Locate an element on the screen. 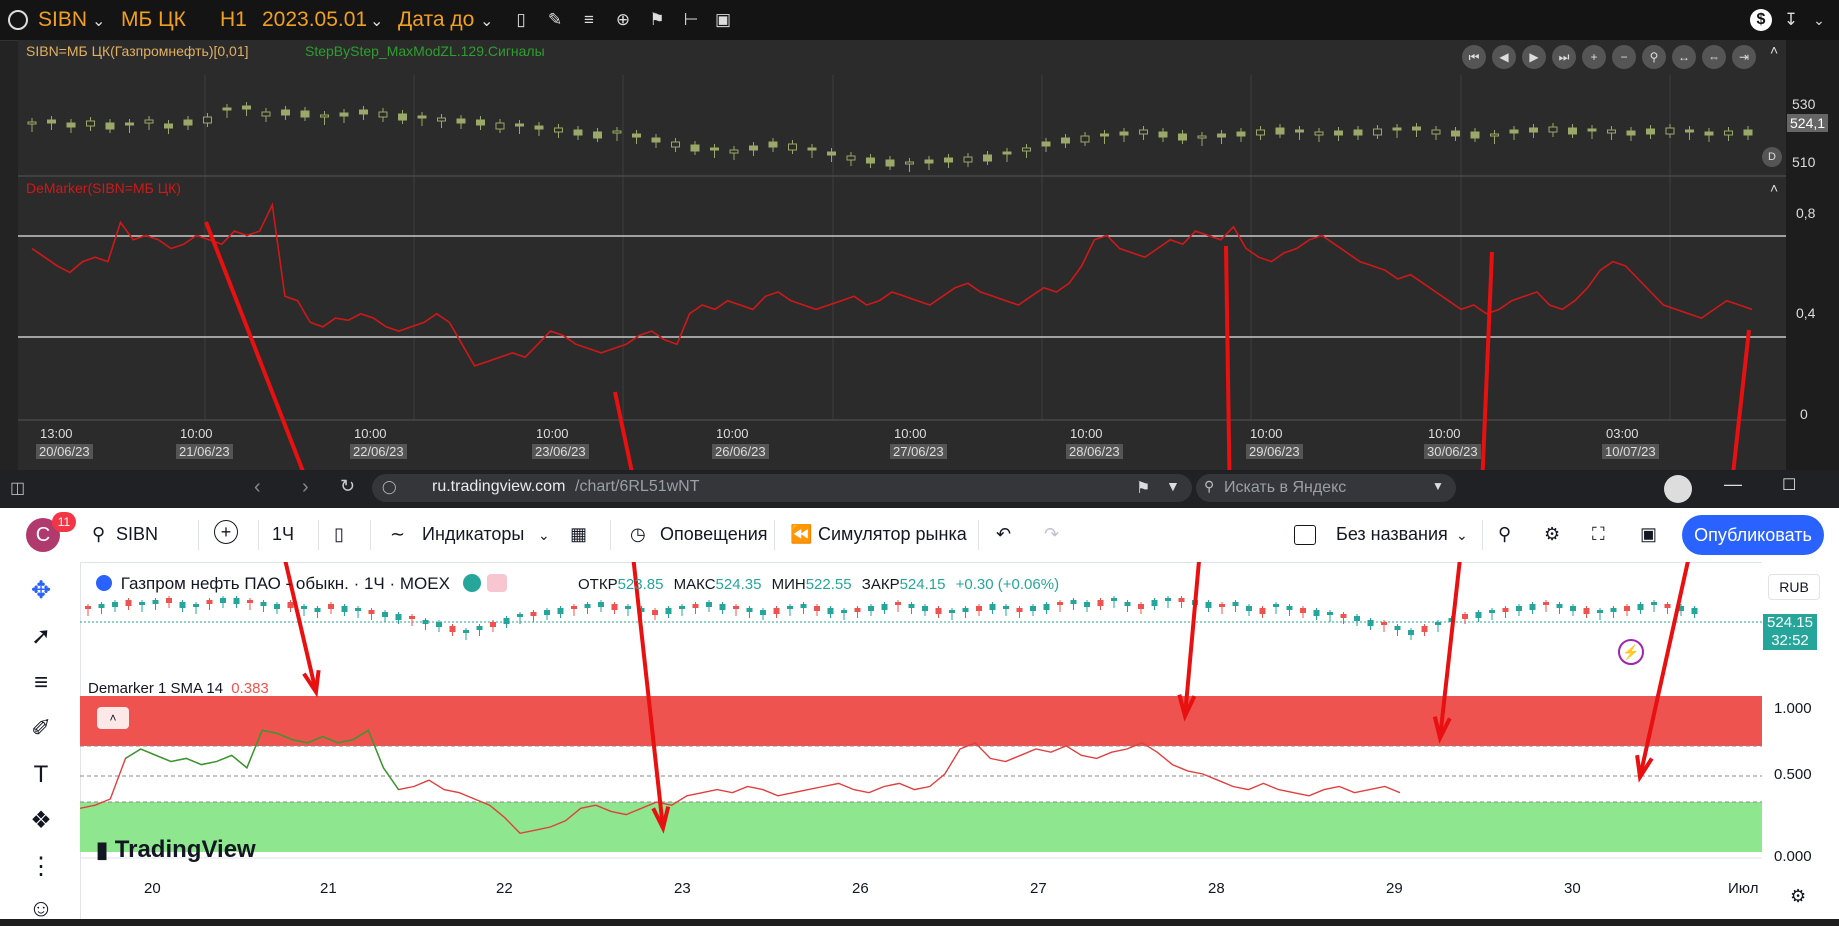 This screenshot has width=1839, height=926. end-icon: ⇥ is located at coordinates (1744, 57).